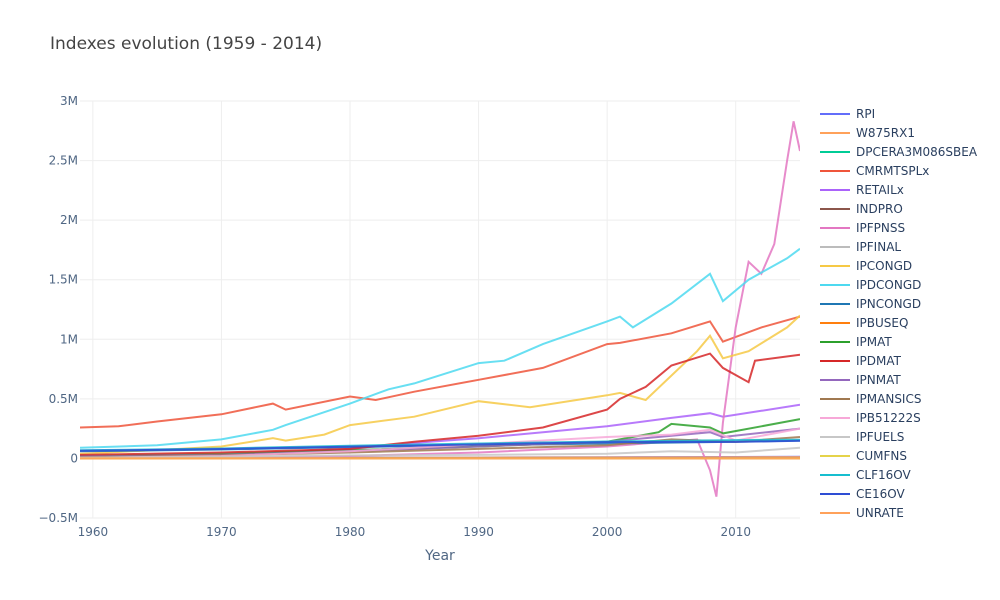  What do you see at coordinates (440, 372) in the screenshot?
I see `series-line-cmrmtsplx` at bounding box center [440, 372].